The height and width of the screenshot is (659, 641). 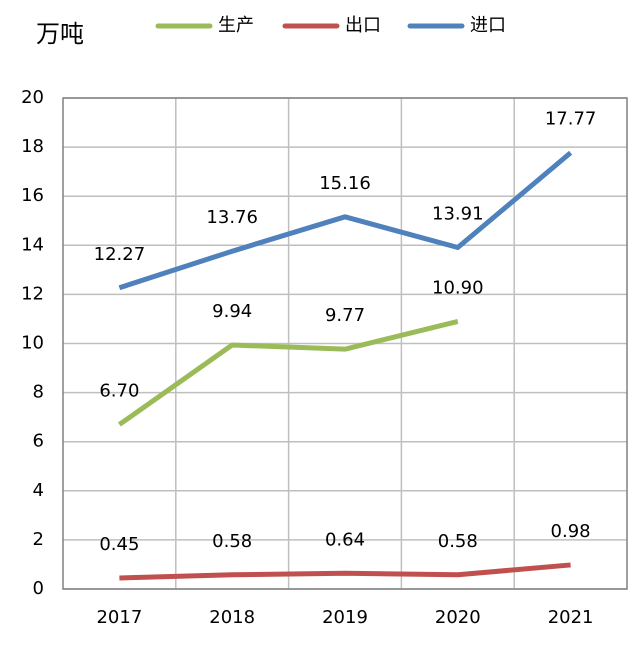 What do you see at coordinates (571, 119) in the screenshot?
I see `data-label: 17.77` at bounding box center [571, 119].